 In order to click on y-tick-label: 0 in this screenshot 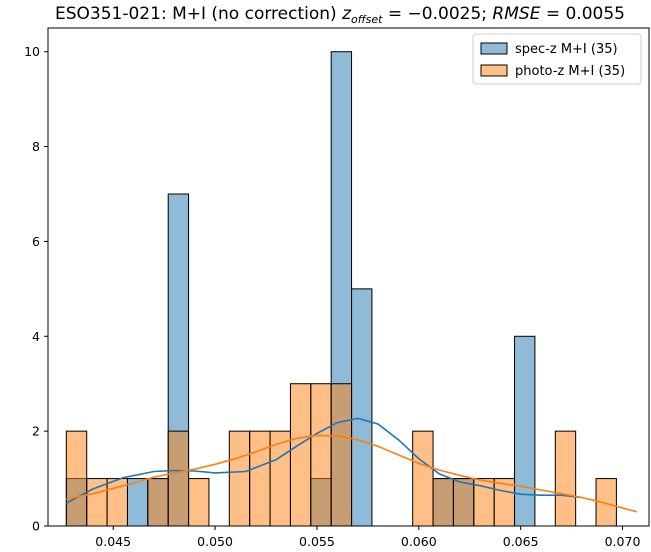, I will do `click(36, 526)`.